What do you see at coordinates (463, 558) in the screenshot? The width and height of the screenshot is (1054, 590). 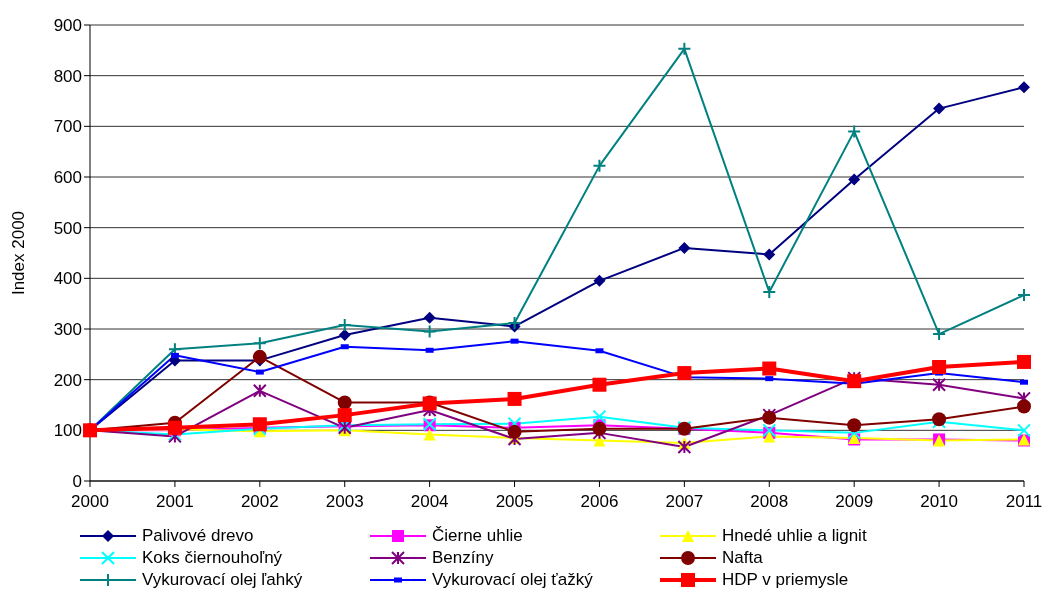 I see `legend-label: Benzíny` at bounding box center [463, 558].